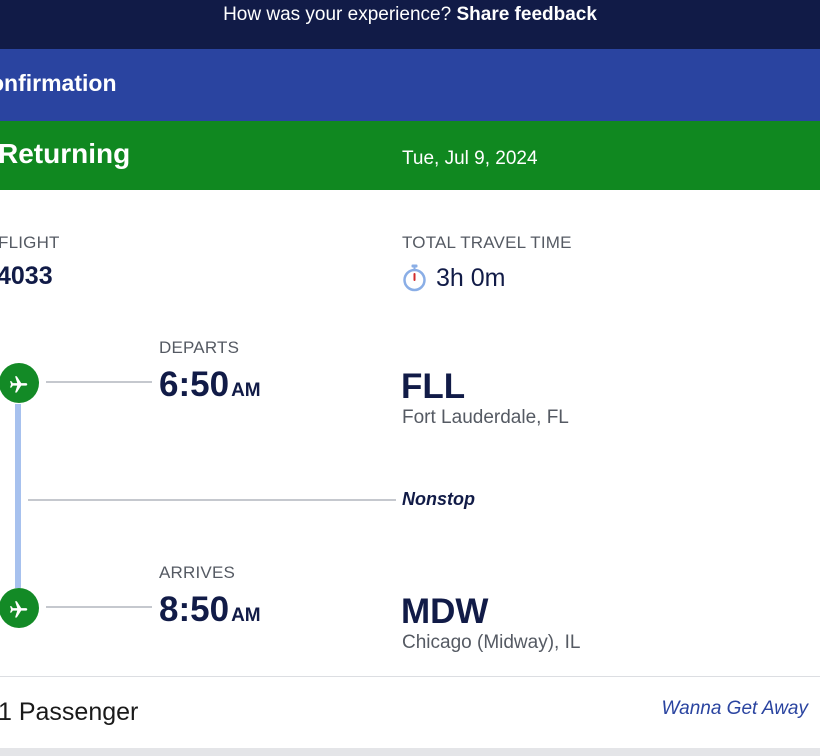  I want to click on travel-time: 3h 0m, so click(453, 278).